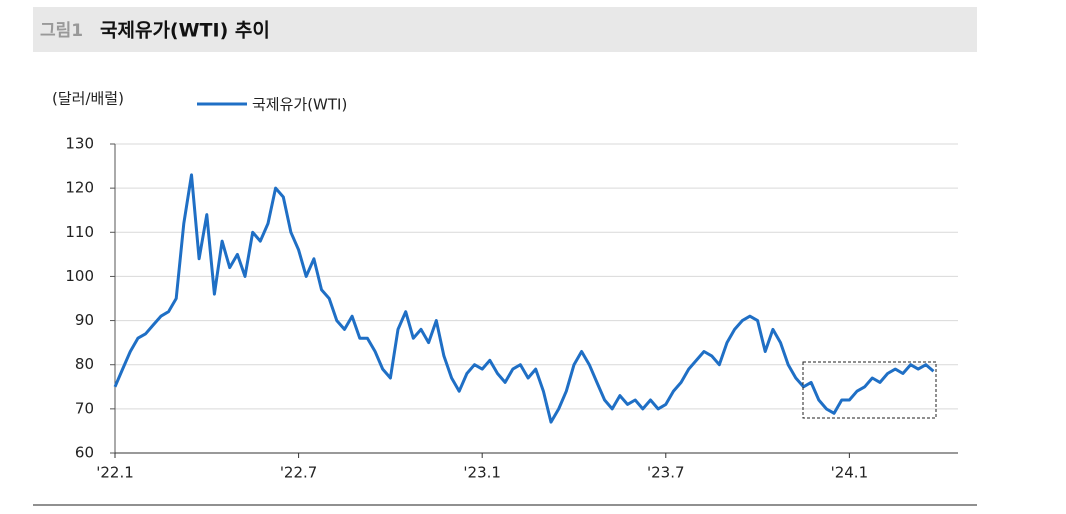 Image resolution: width=1066 pixels, height=514 pixels. I want to click on y-tick-label: 60, so click(84, 453).